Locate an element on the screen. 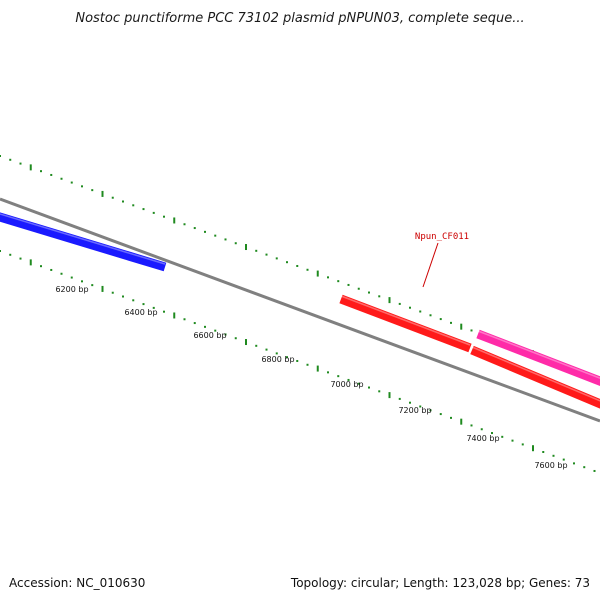 This screenshot has width=600, height=600. tick-label-7000: 7000 bp is located at coordinates (346, 384).